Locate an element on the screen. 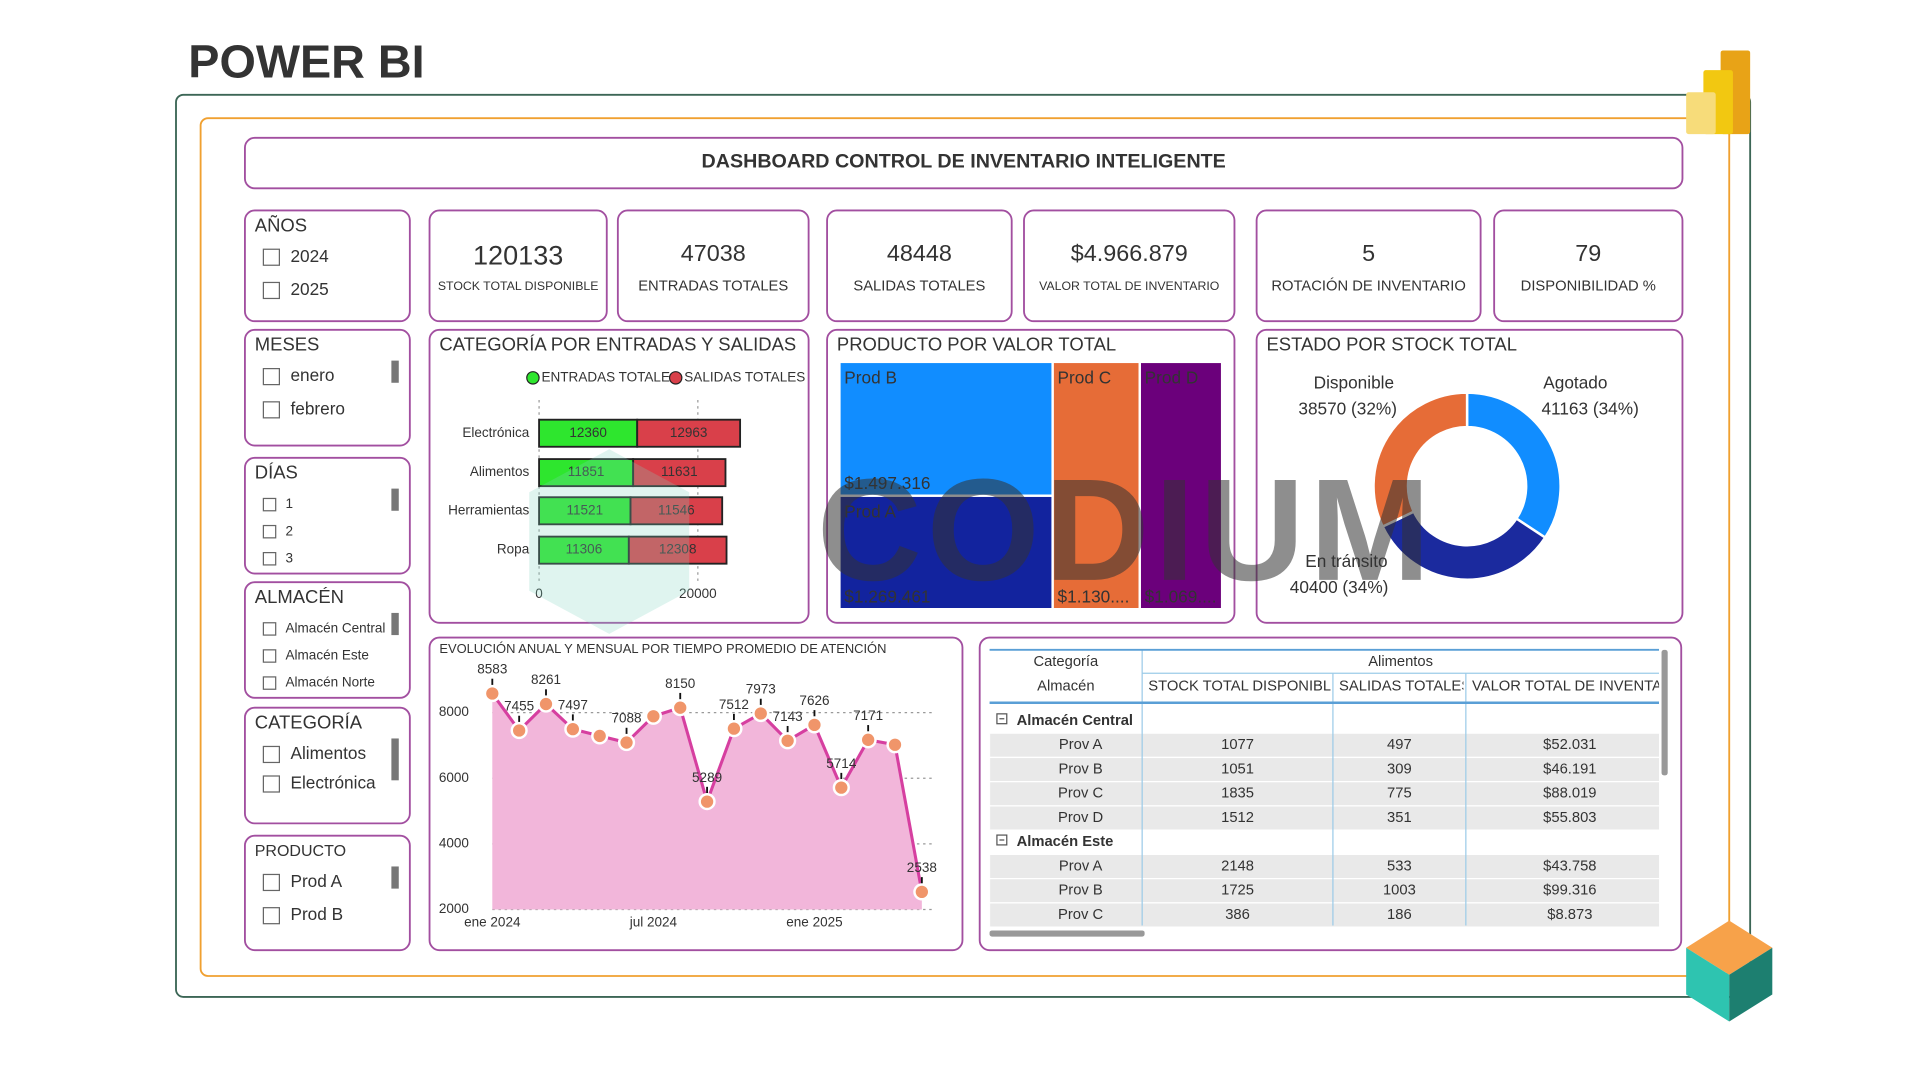 This screenshot has width=1920, height=1080. data-label: 7626 is located at coordinates (814, 700).